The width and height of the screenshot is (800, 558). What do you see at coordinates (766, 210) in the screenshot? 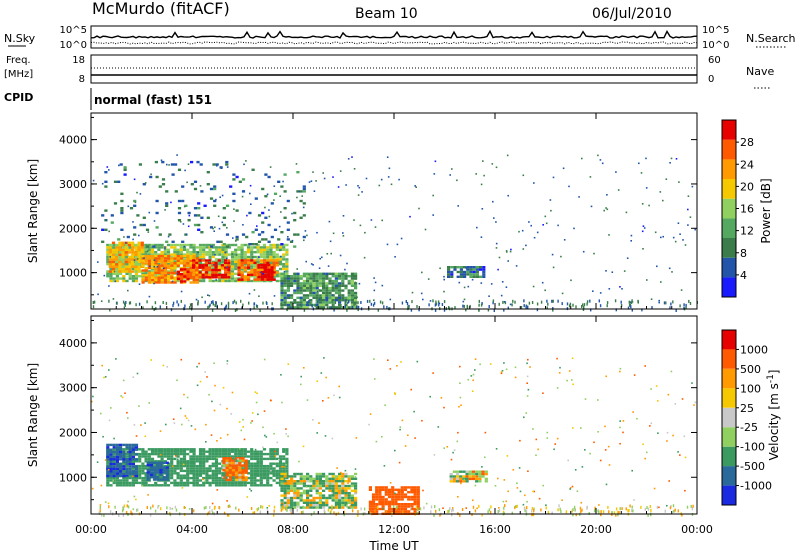
I see `power-colorbar-label: Power [dB]` at bounding box center [766, 210].